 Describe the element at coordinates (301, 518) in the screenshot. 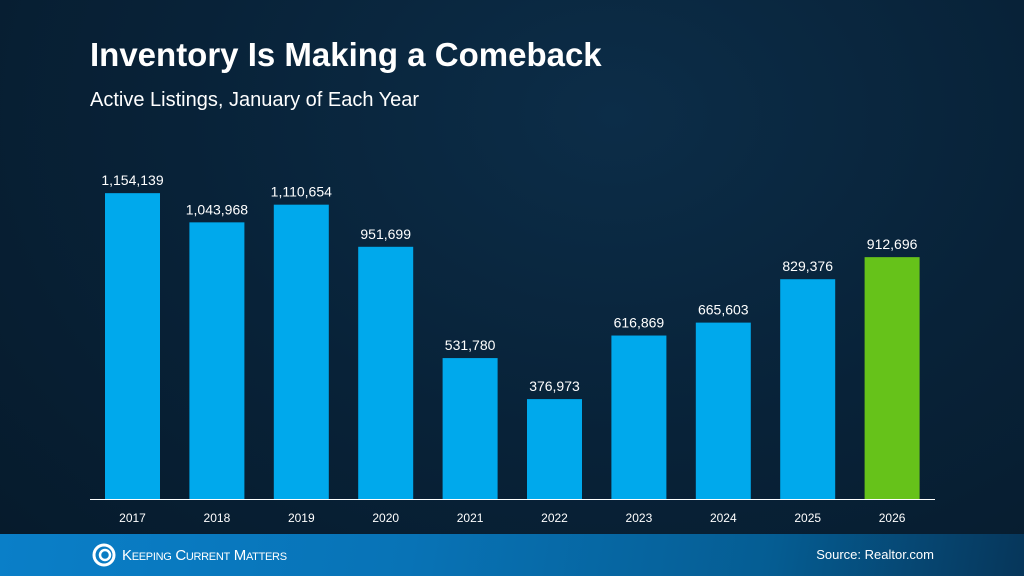

I see `x-tick-label-2019: 2019` at that location.